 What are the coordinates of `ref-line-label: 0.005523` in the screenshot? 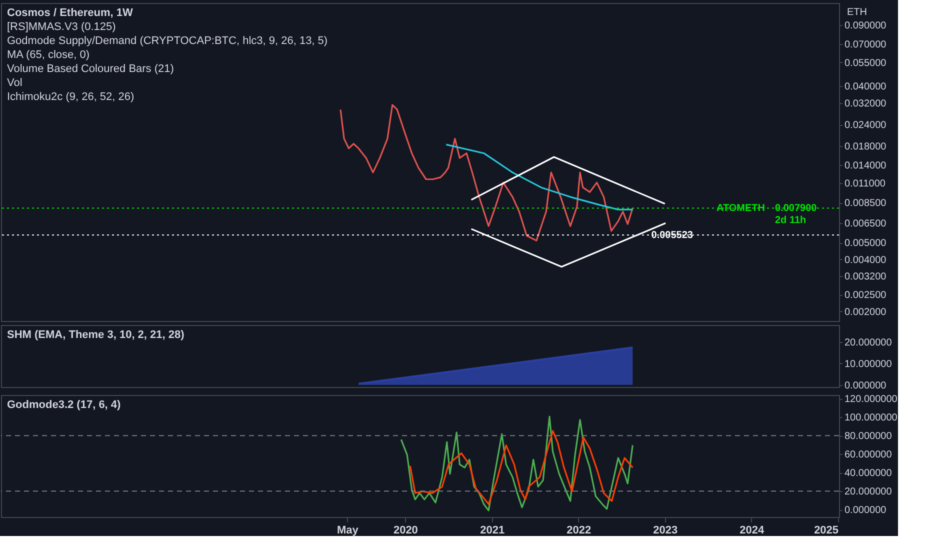 It's located at (672, 236).